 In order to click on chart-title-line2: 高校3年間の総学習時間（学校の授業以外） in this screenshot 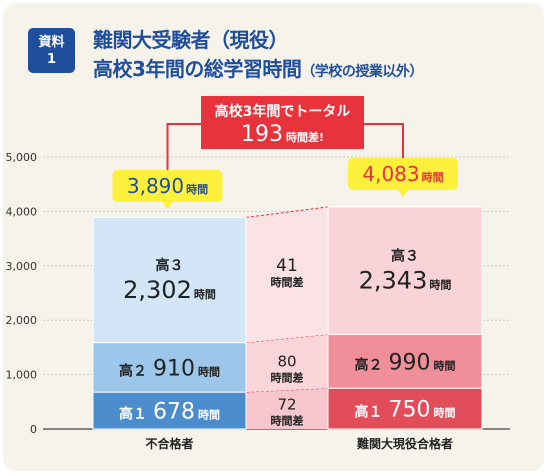, I will do `click(258, 67)`.